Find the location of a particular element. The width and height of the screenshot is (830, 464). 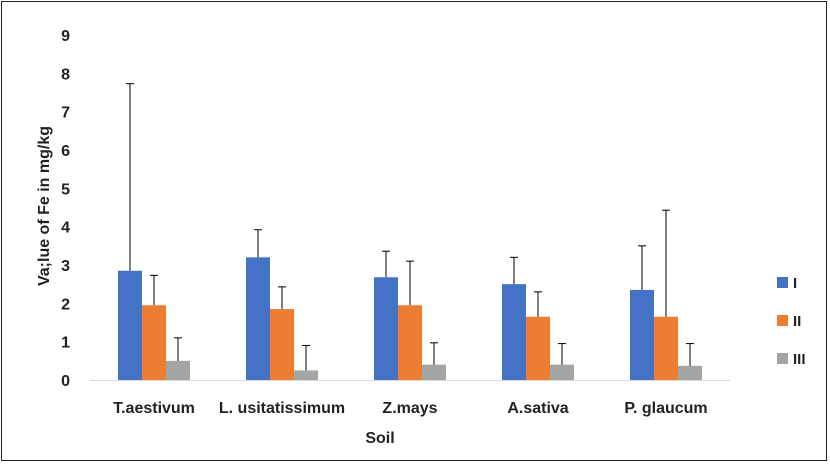

legend-label-i: I is located at coordinates (795, 283).